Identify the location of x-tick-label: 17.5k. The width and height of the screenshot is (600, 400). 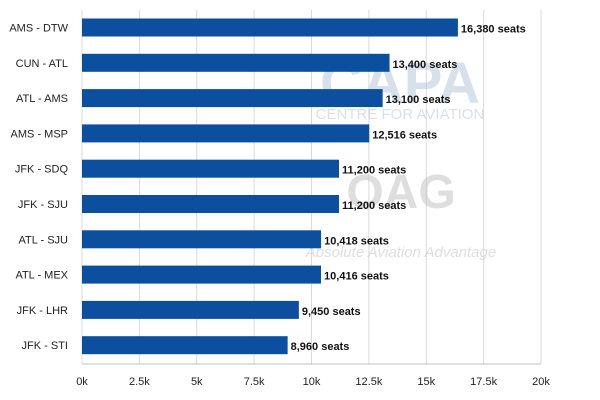
(483, 382).